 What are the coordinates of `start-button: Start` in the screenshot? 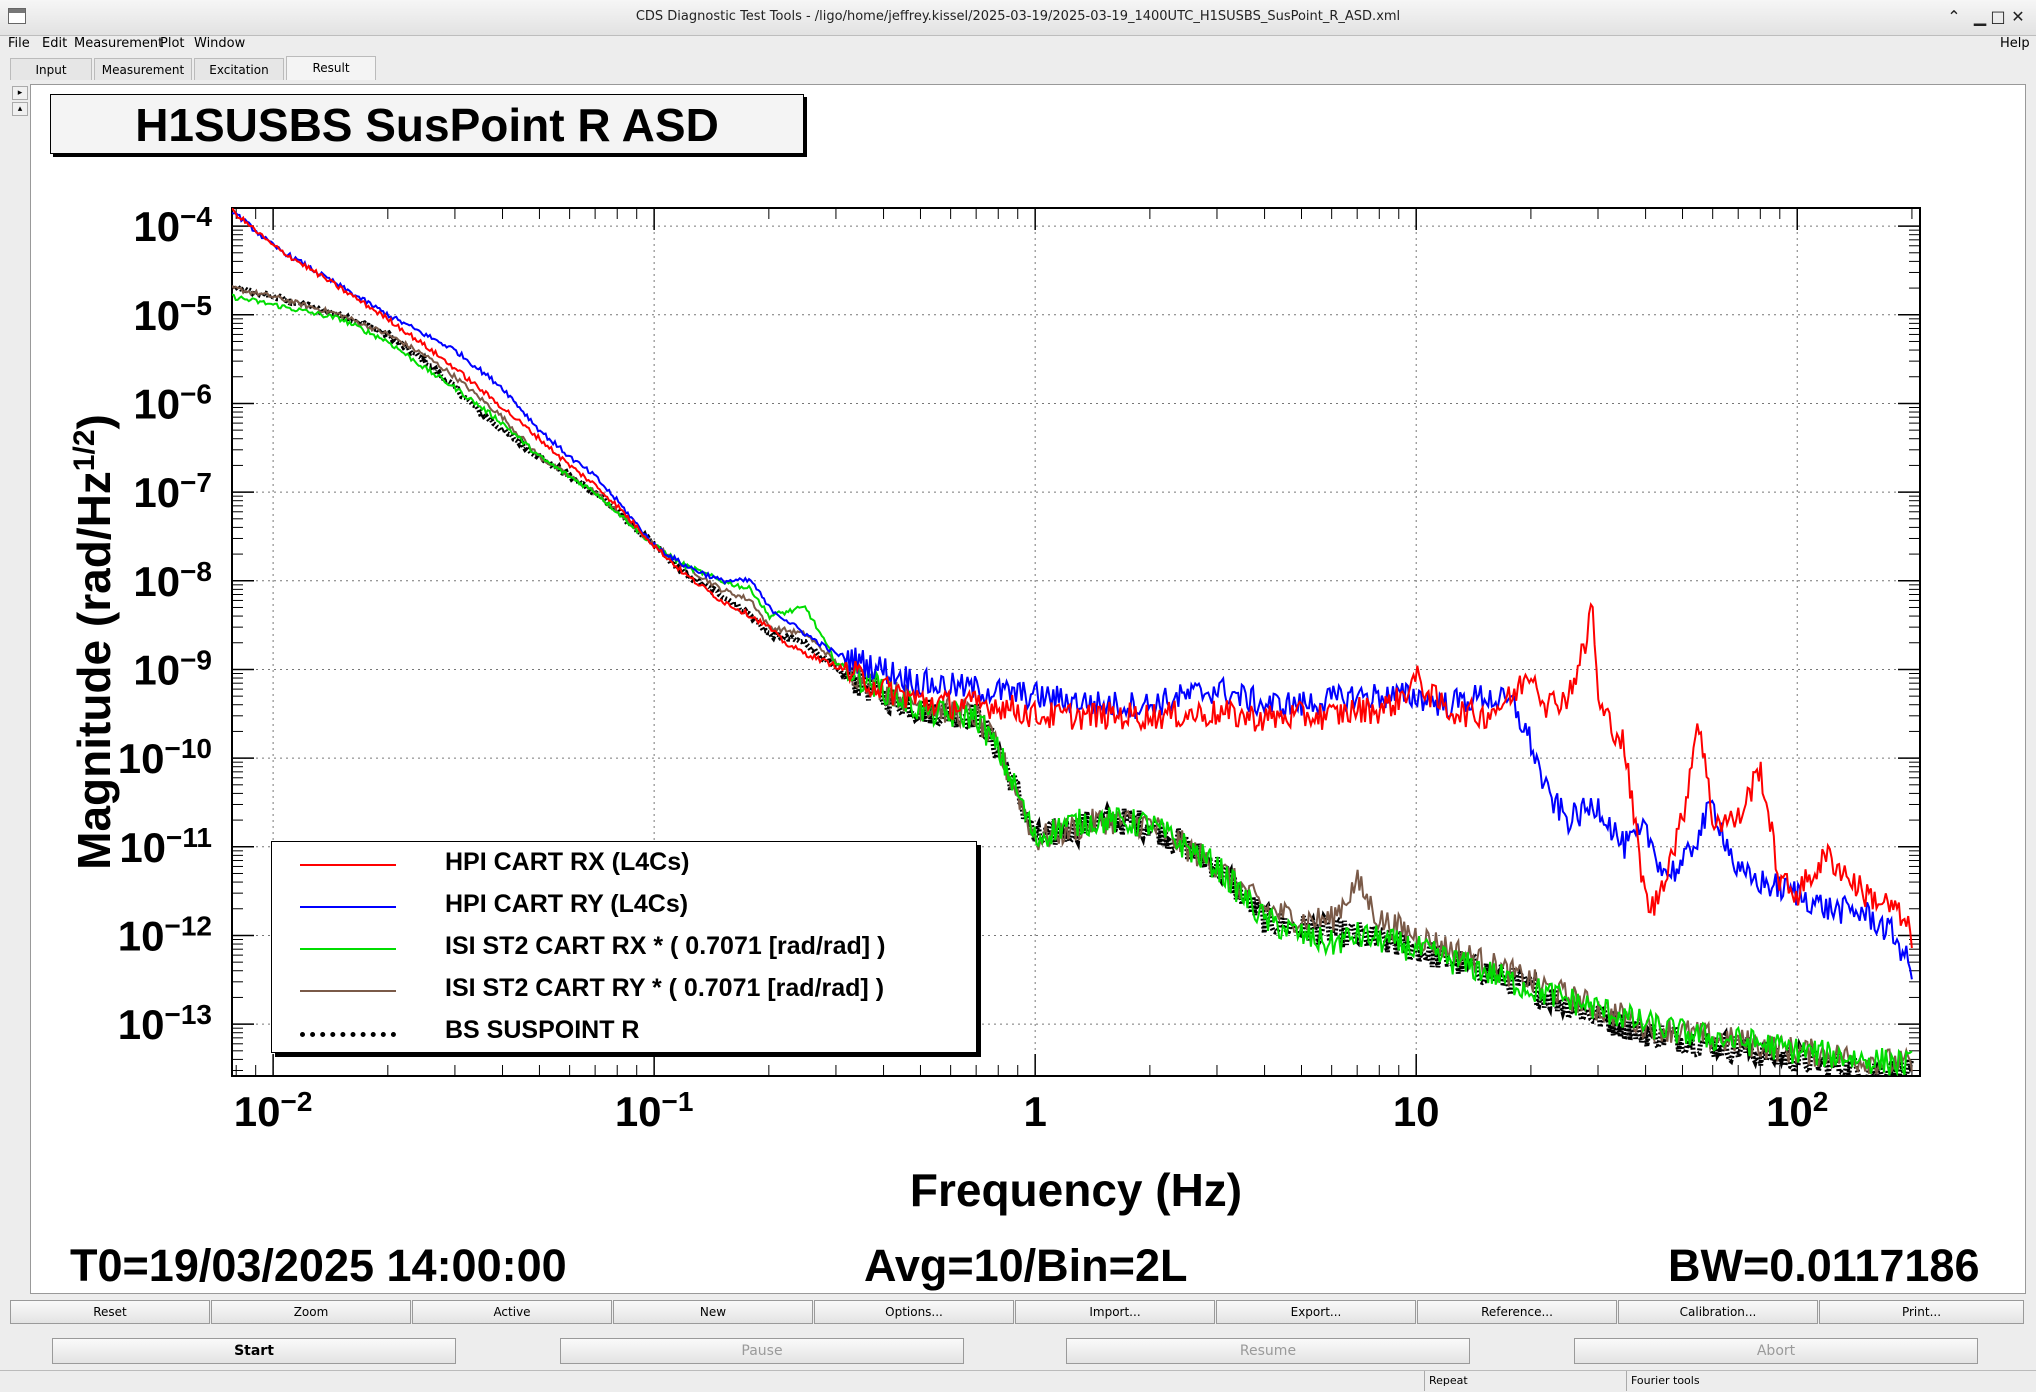 It's located at (254, 1351).